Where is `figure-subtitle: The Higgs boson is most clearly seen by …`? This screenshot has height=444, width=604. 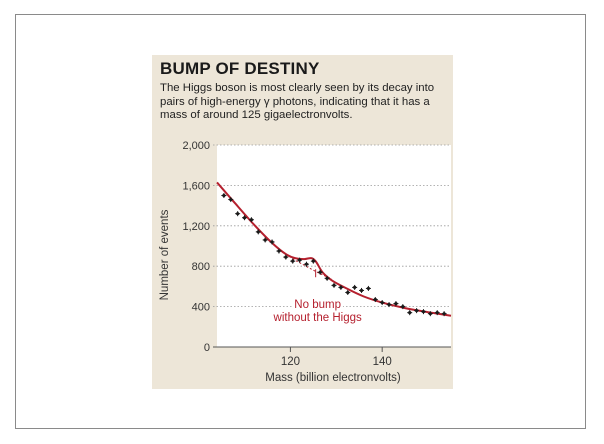 figure-subtitle: The Higgs boson is most clearly seen by … is located at coordinates (297, 101).